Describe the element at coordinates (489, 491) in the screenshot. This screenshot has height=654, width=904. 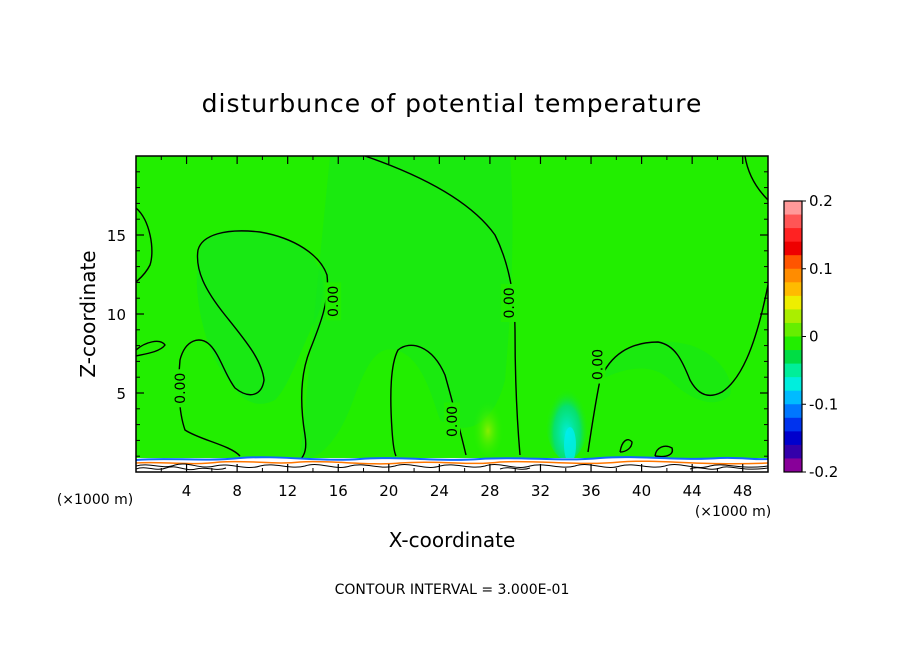
I see `x-tick-label: 28` at that location.